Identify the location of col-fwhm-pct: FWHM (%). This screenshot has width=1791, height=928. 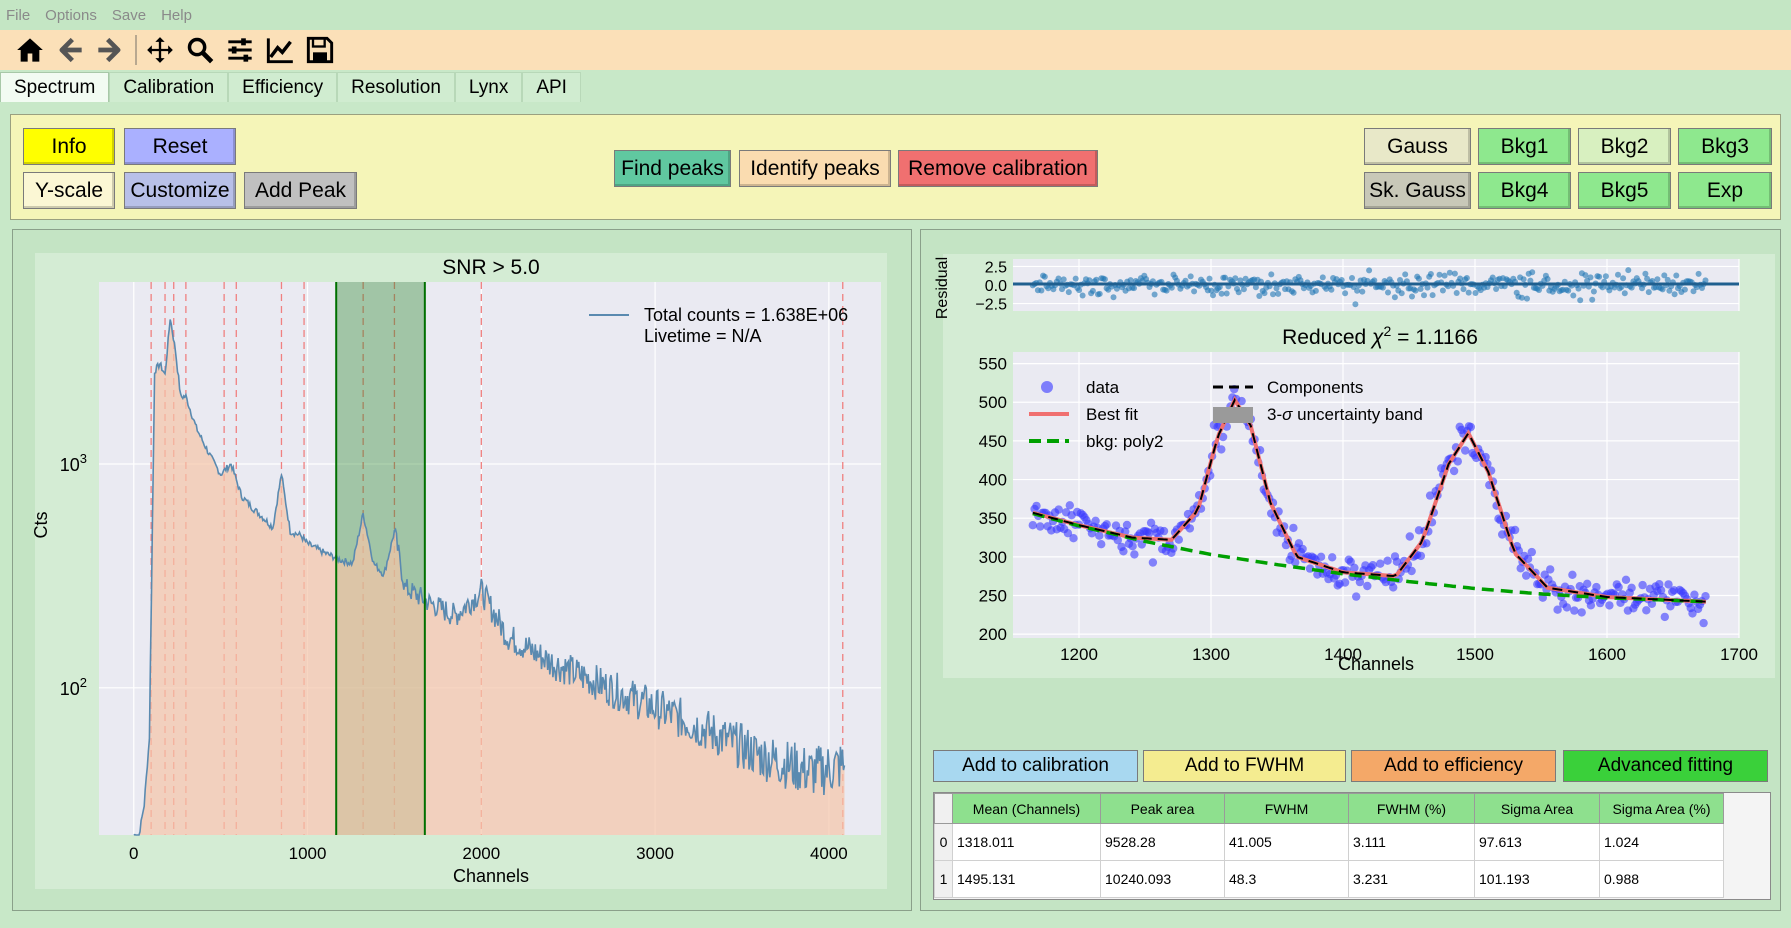
(1411, 808).